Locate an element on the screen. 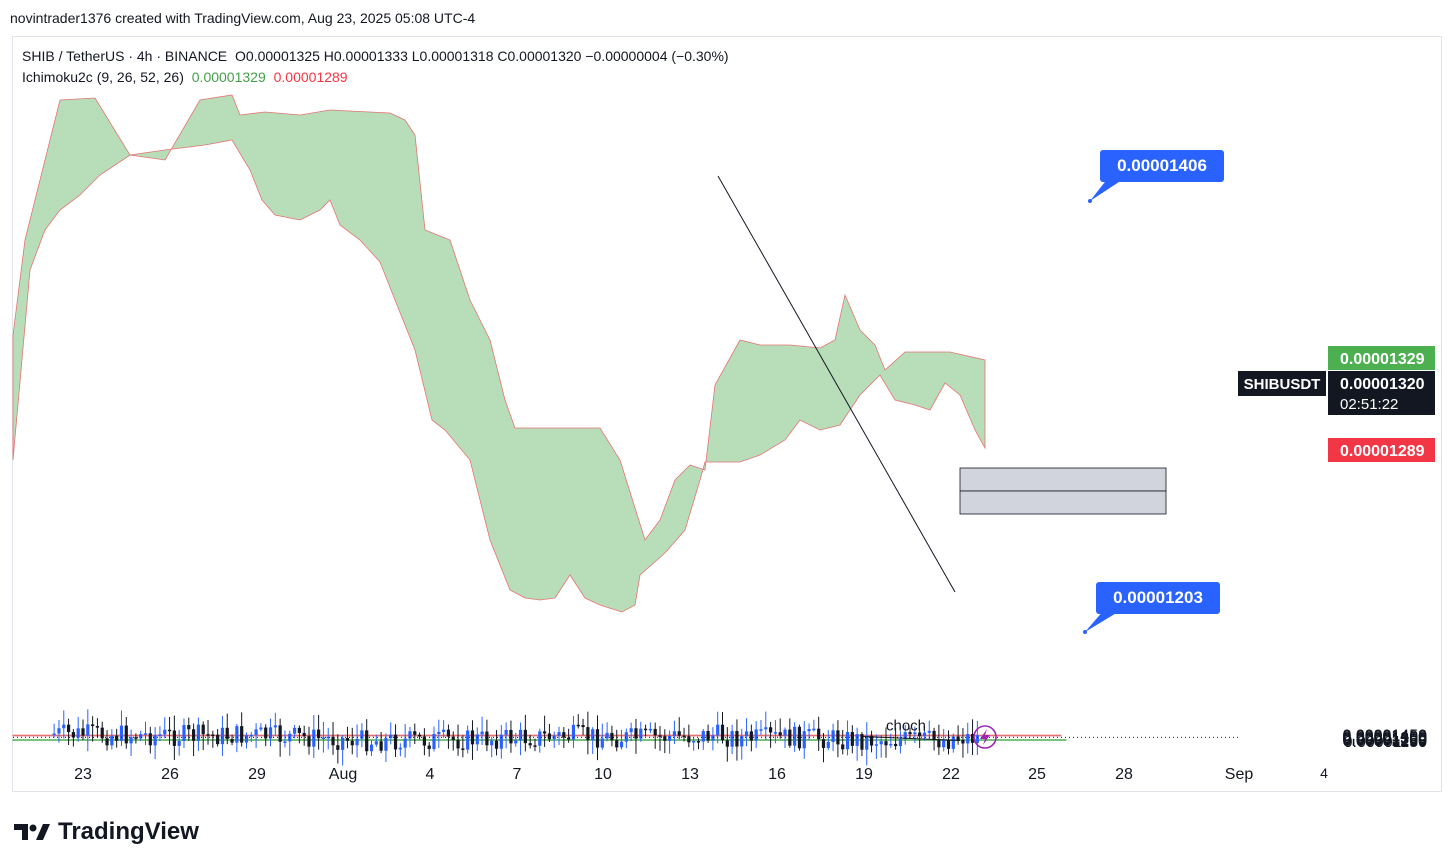 This screenshot has width=1454, height=868. trend-line is located at coordinates (836, 384).